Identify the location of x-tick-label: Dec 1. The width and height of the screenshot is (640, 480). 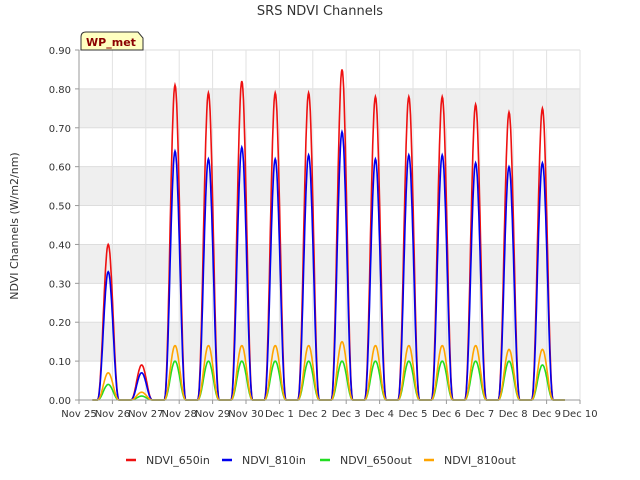
(279, 414).